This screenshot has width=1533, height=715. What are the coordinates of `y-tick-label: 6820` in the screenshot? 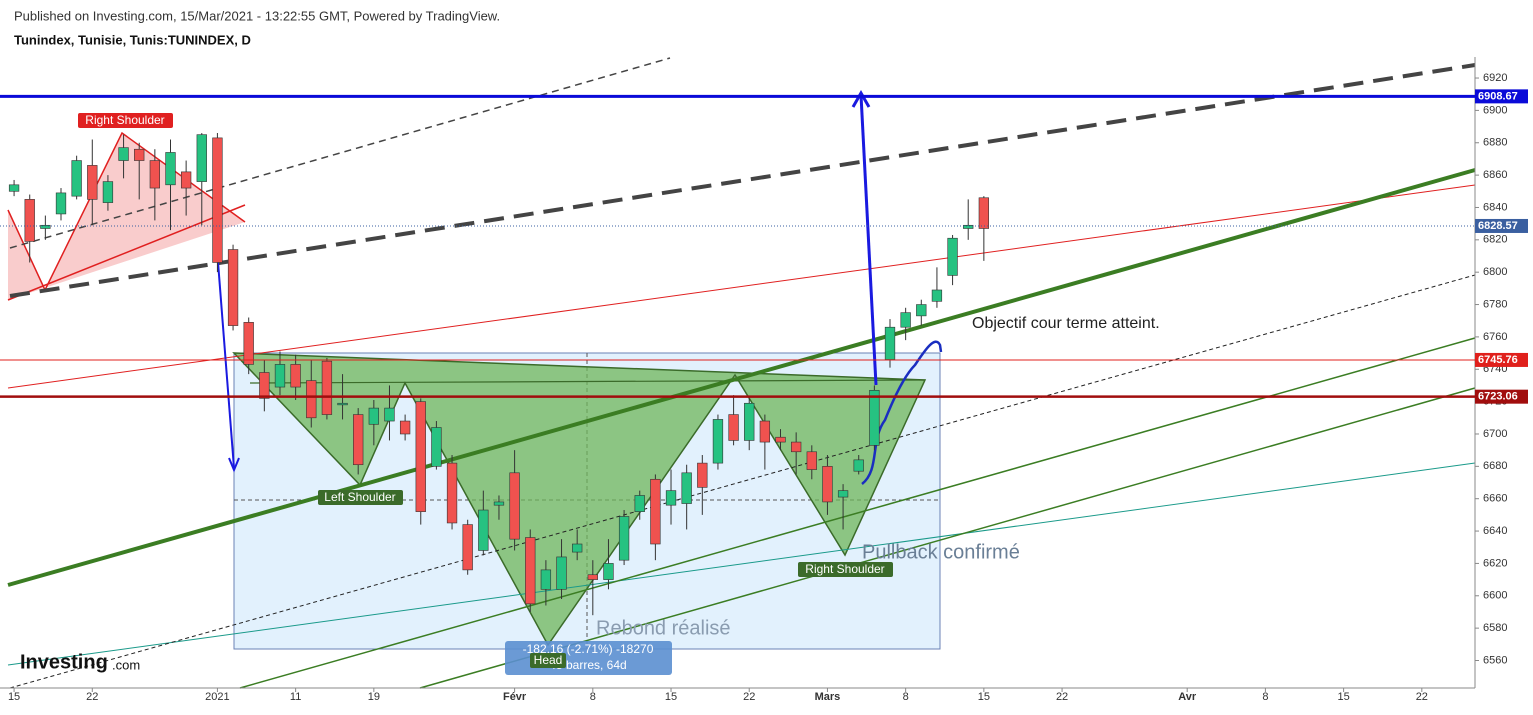 It's located at (1495, 240).